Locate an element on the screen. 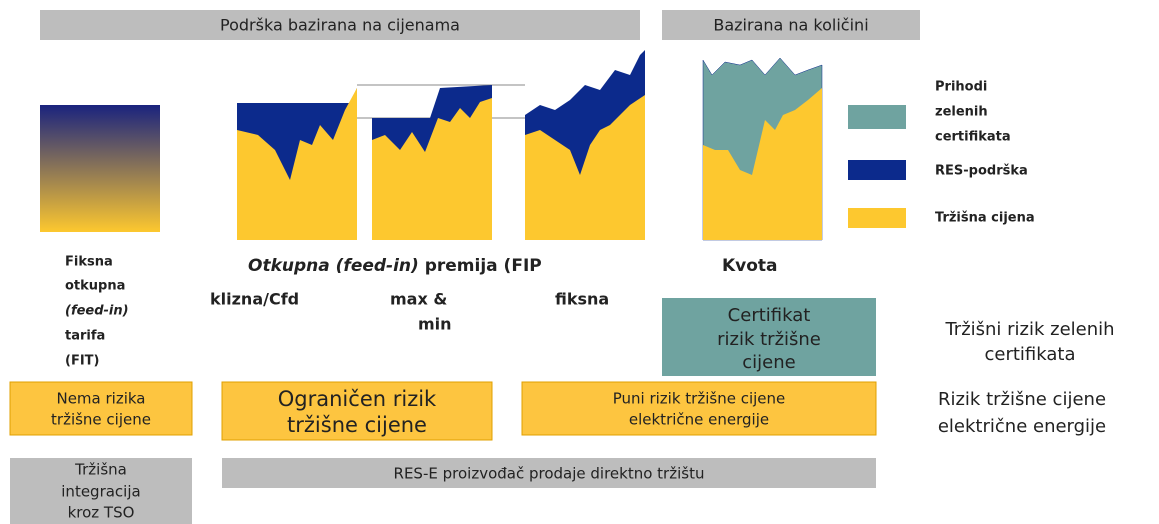  certificate-text: cijene is located at coordinates (768, 362).